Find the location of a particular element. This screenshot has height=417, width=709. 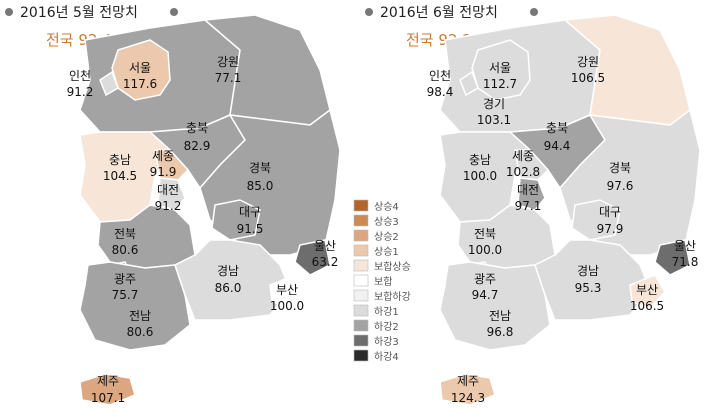

region-value-gangwon: 77.1 is located at coordinates (228, 78).